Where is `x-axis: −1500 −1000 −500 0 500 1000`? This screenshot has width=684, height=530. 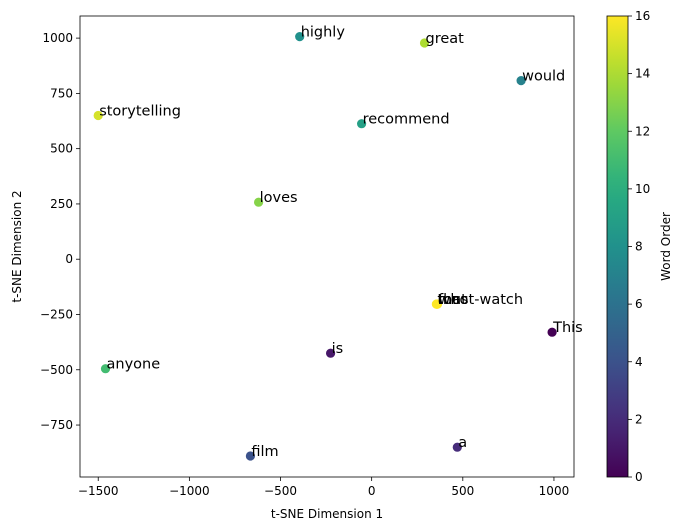 x-axis: −1500 −1000 −500 0 500 1000 is located at coordinates (323, 487).